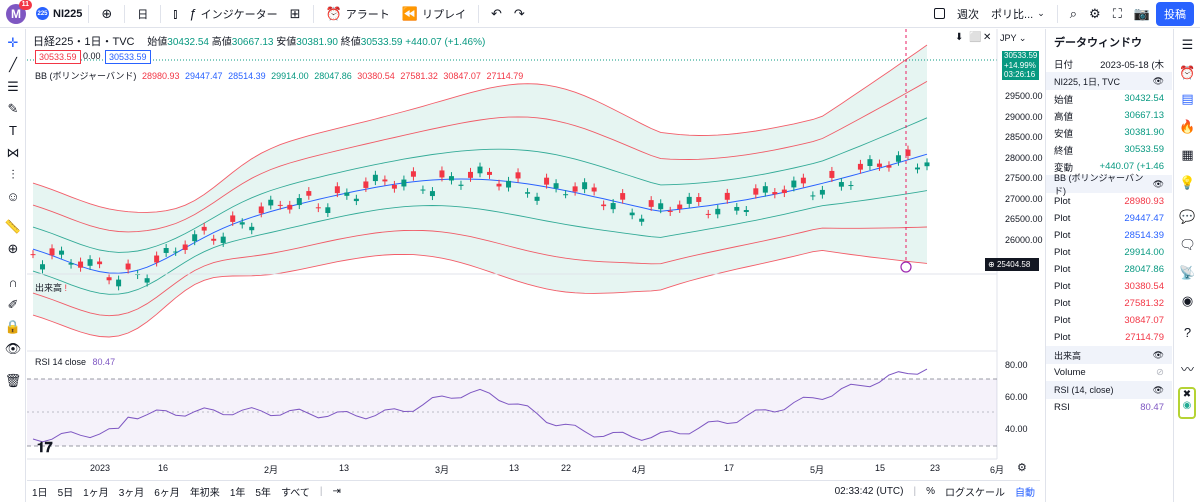 The height and width of the screenshot is (502, 1200). What do you see at coordinates (1187, 154) in the screenshot?
I see `calendar-icon: ▦` at bounding box center [1187, 154].